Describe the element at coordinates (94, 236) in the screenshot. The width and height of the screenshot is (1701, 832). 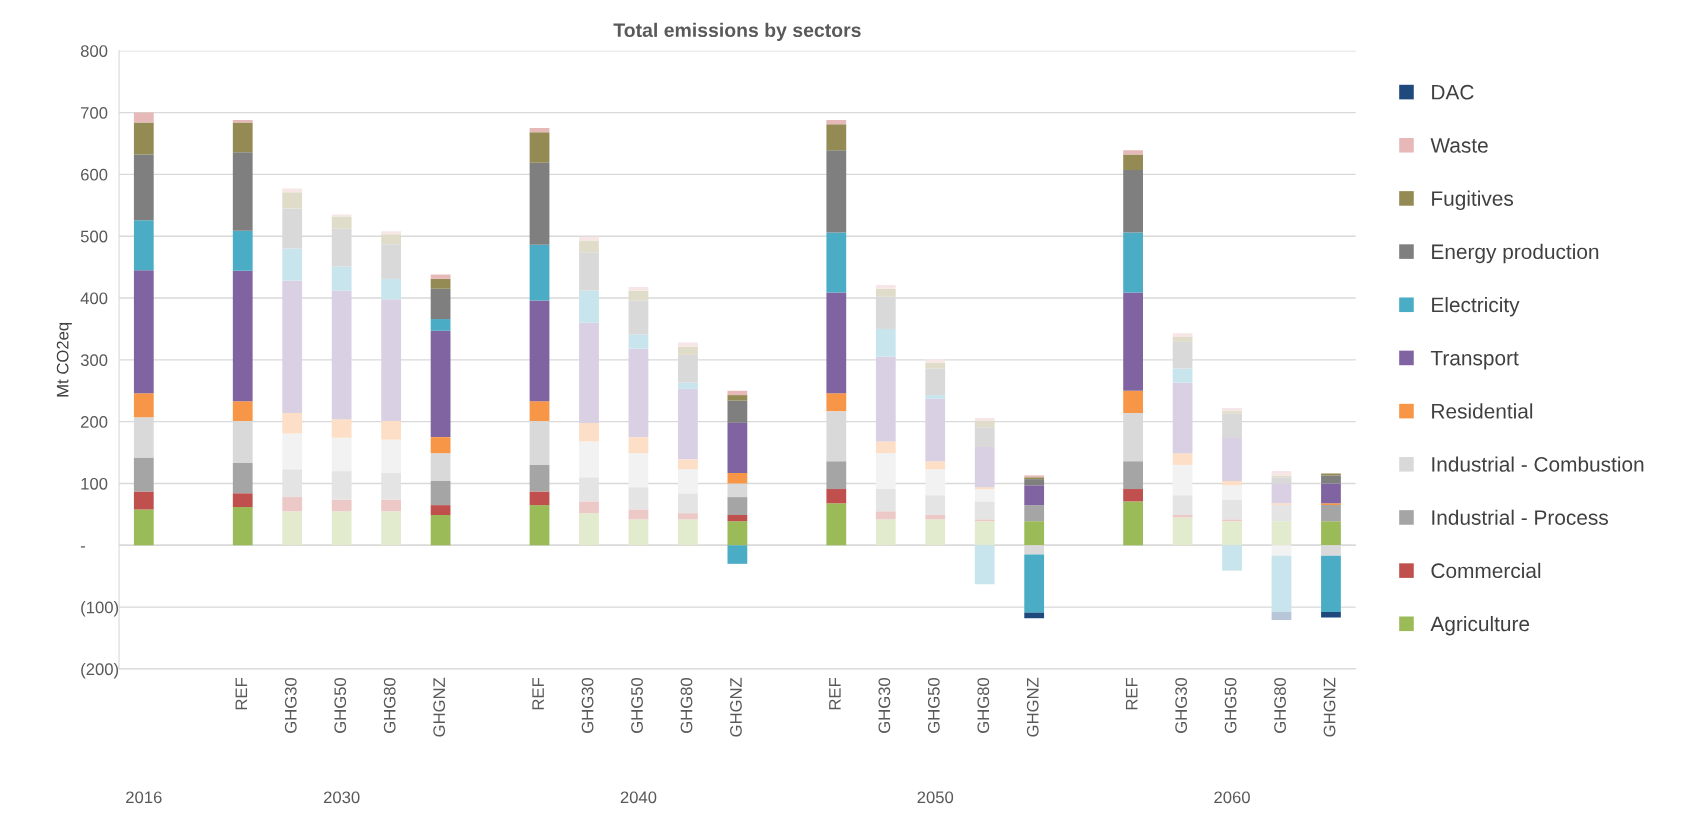
I see `y-tick-label: 500` at that location.